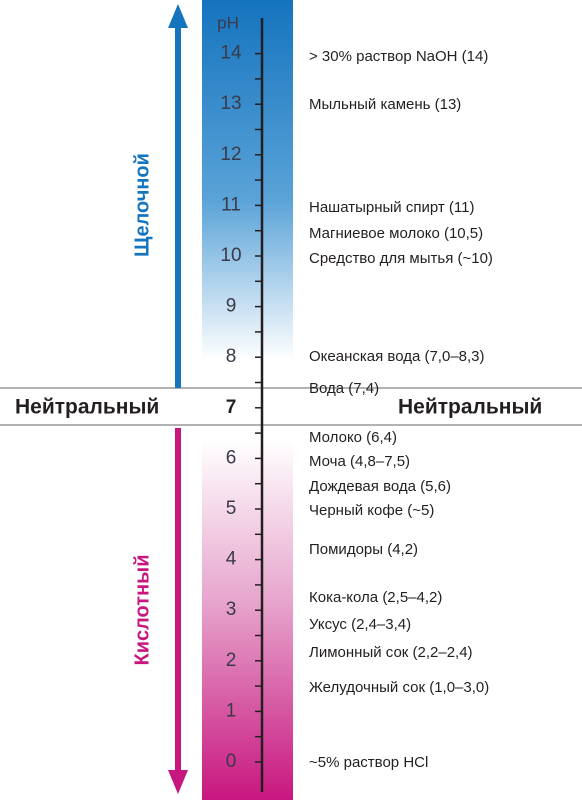 Image resolution: width=582 pixels, height=800 pixels. I want to click on substance-label: Средство для мытья (~10), so click(401, 258).